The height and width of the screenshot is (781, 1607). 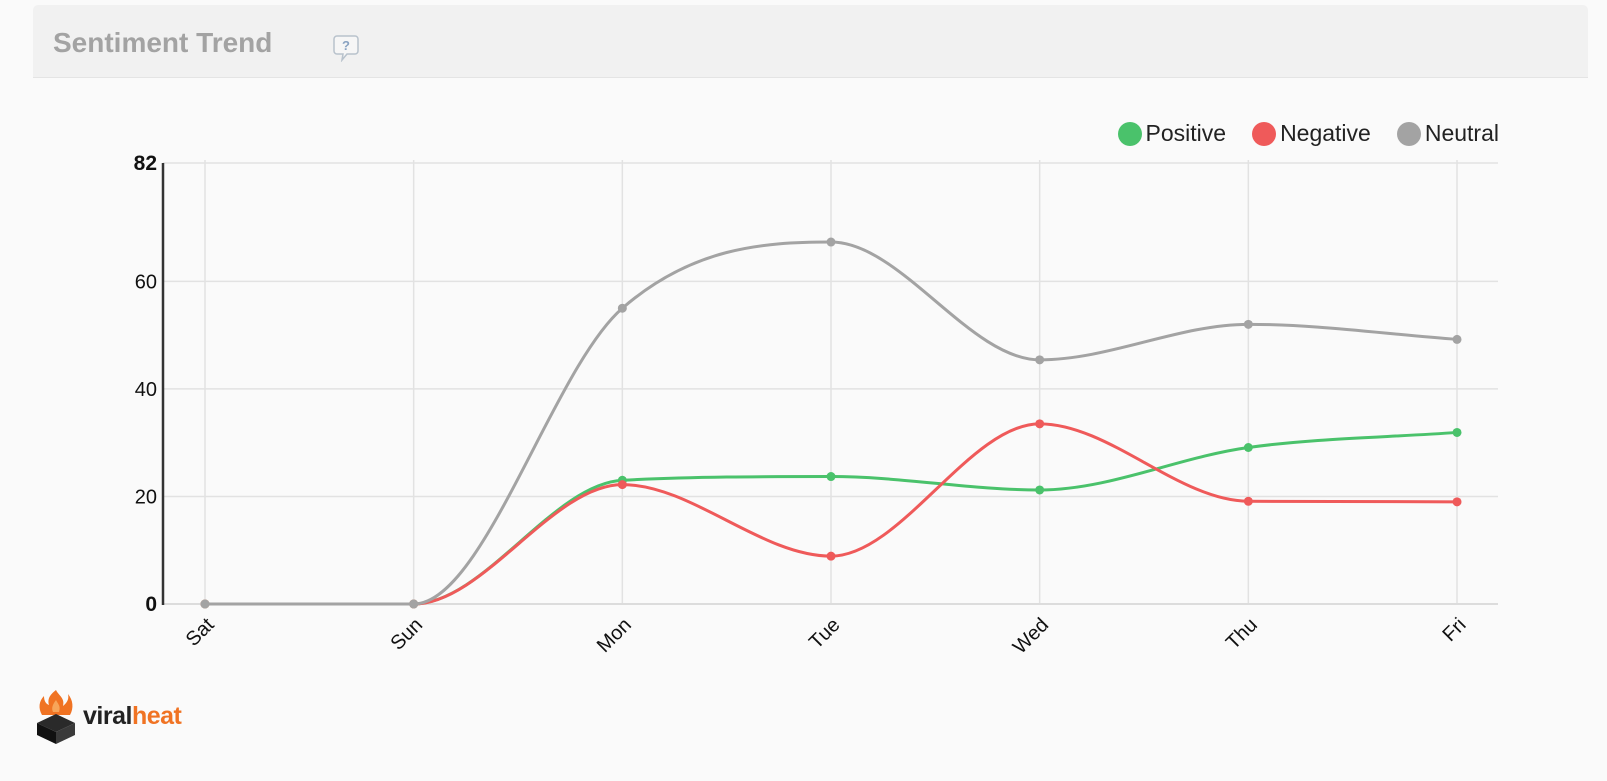 I want to click on legend-item-negative: Negative, so click(x=1311, y=133).